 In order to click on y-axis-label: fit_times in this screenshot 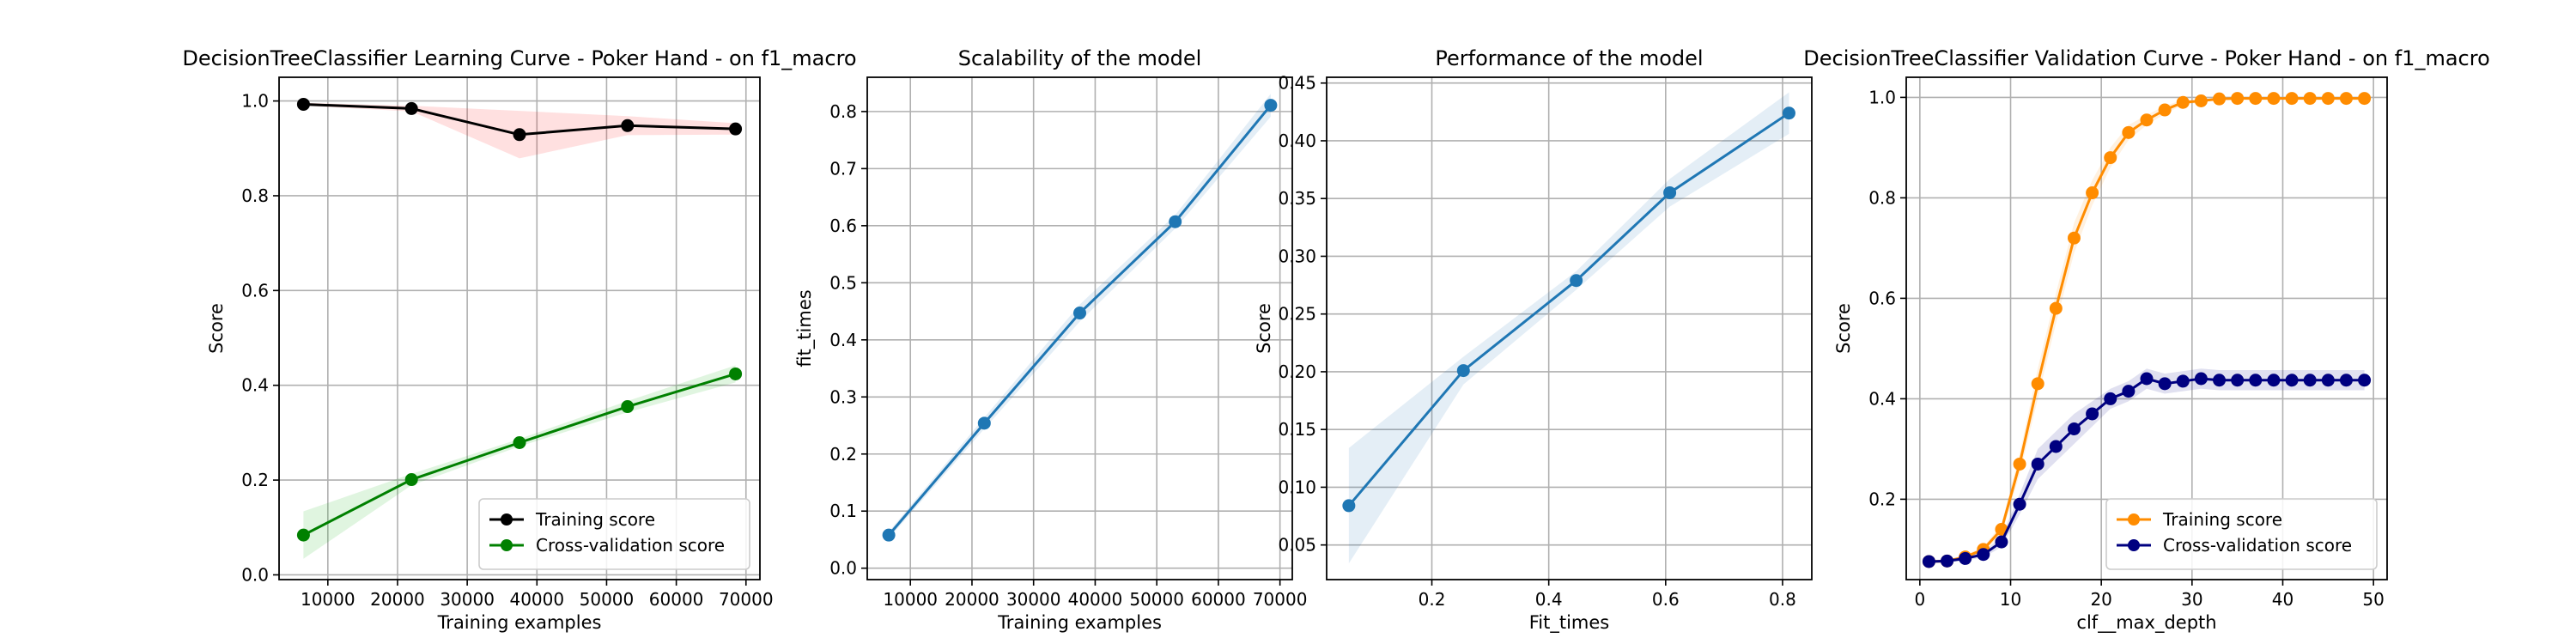, I will do `click(805, 328)`.